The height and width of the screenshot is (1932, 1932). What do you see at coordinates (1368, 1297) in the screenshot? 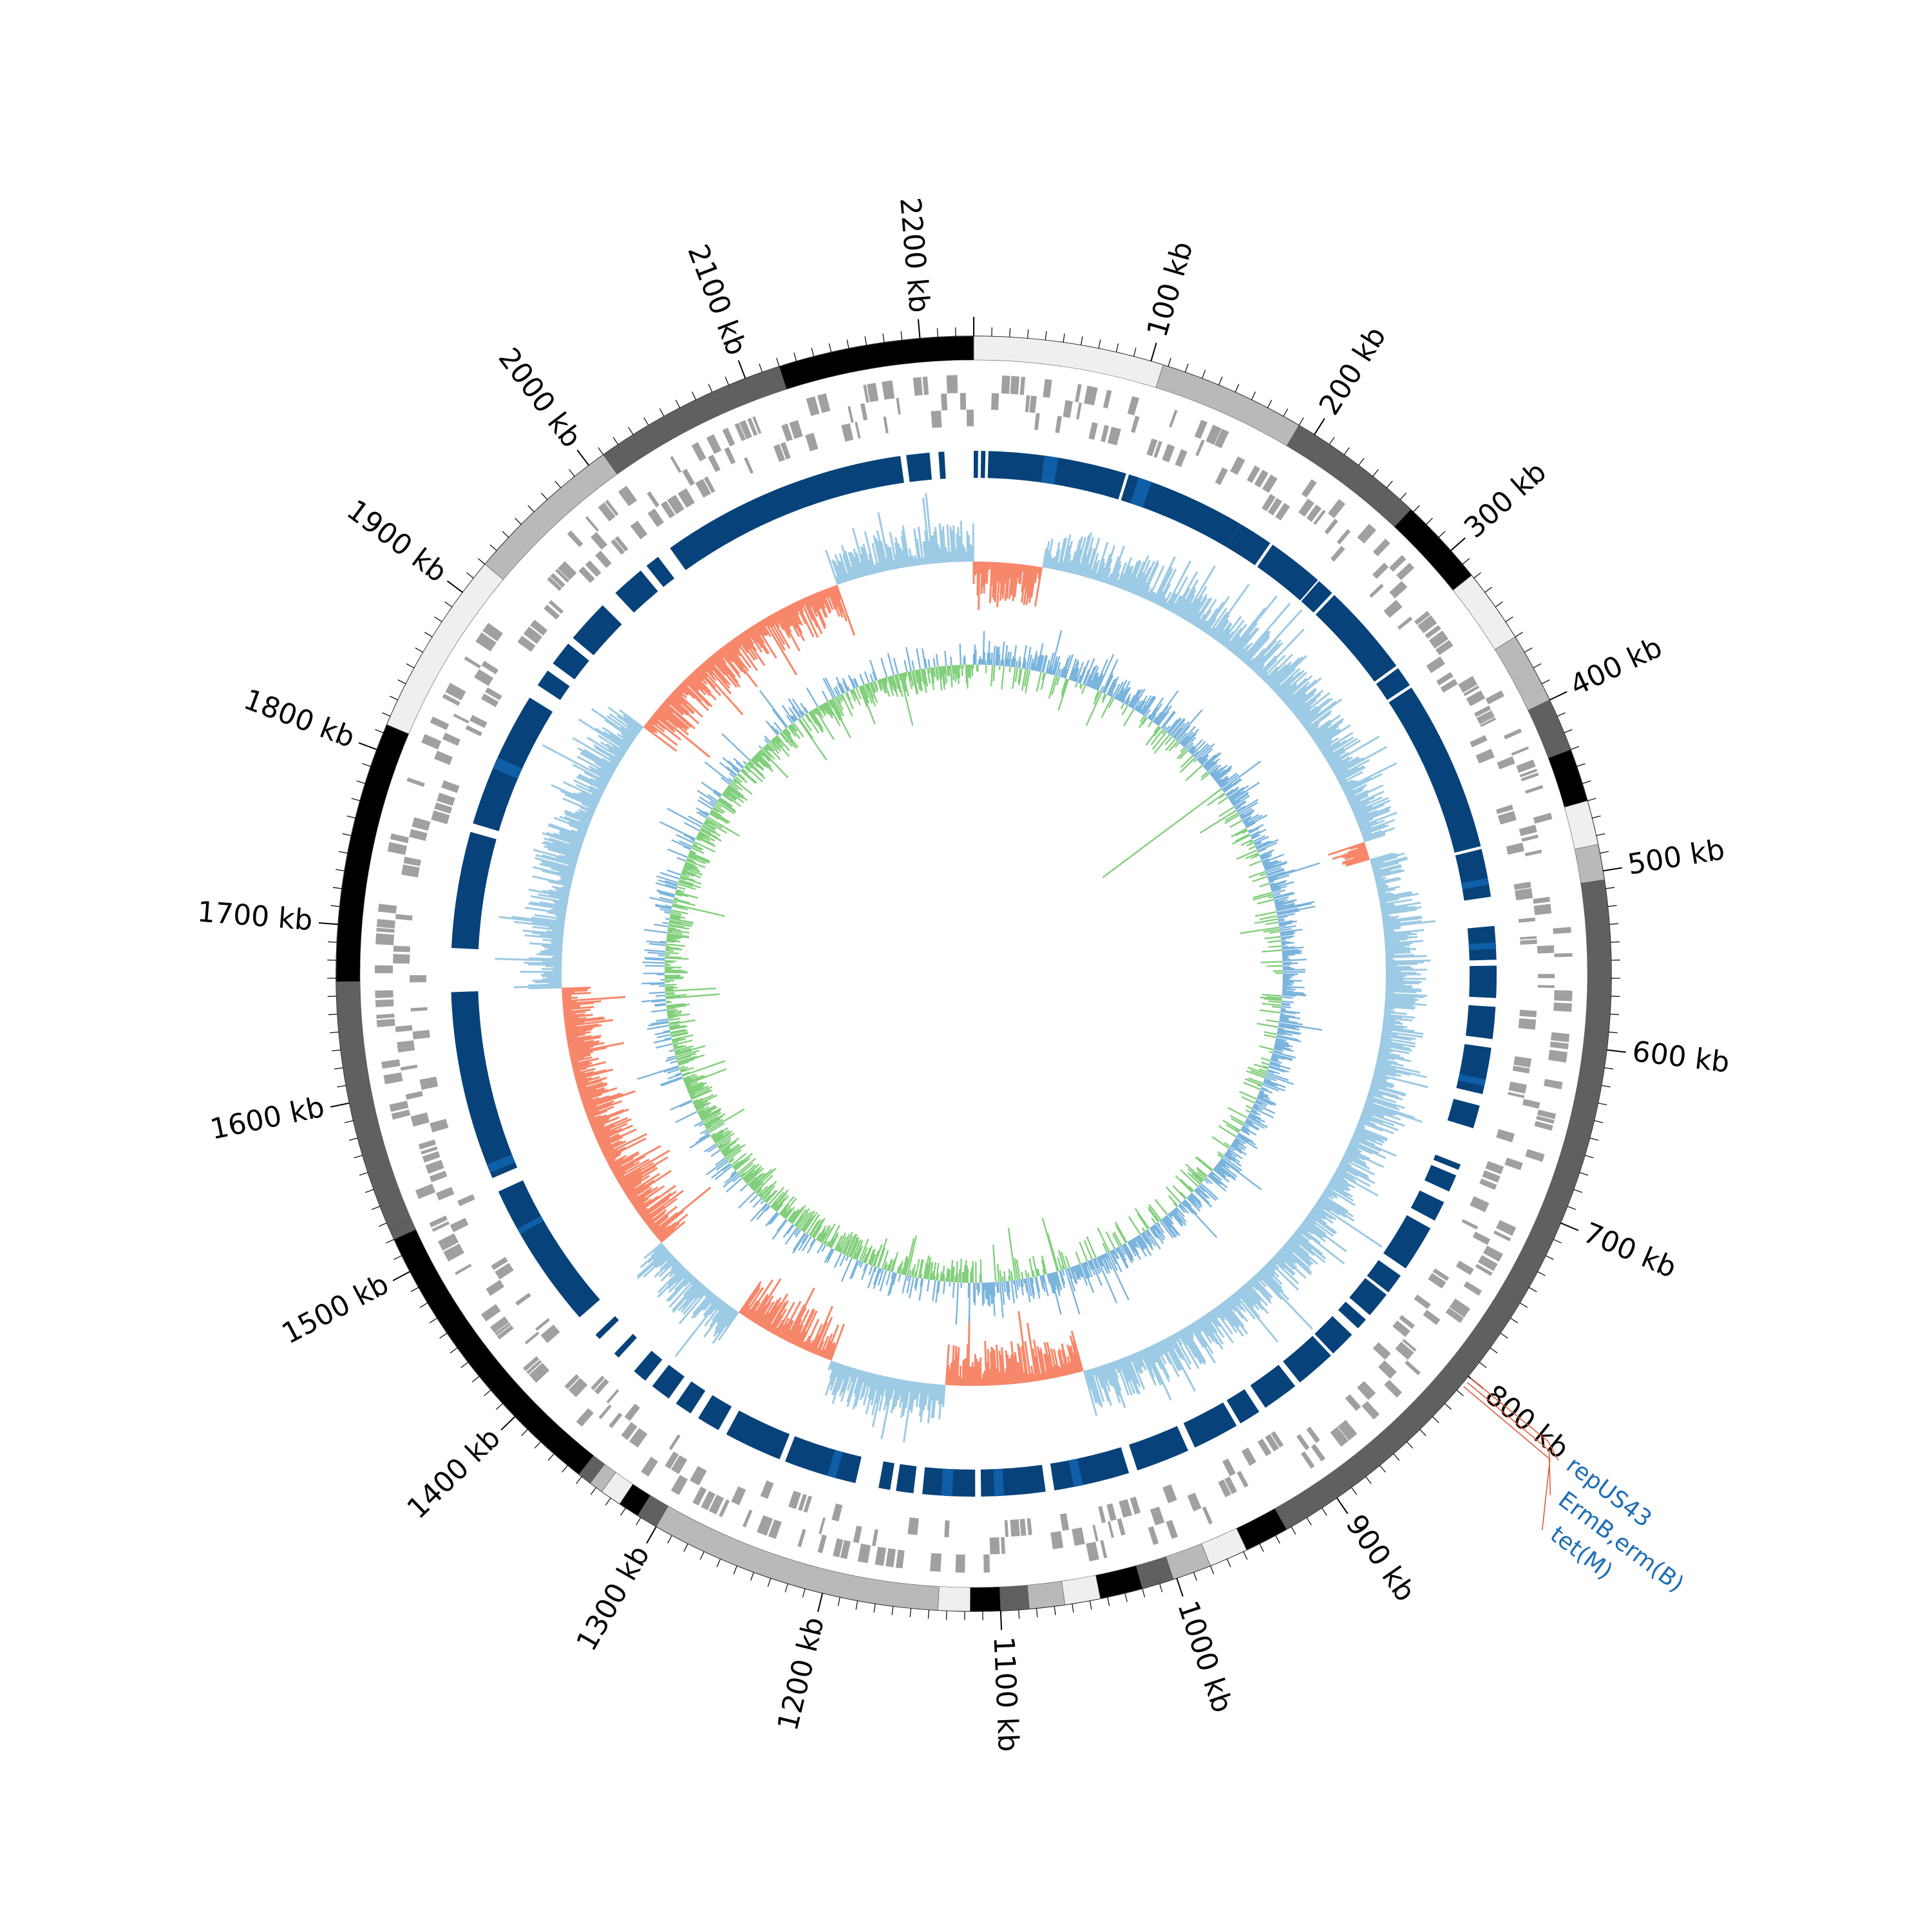
I see `blast-hit` at bounding box center [1368, 1297].